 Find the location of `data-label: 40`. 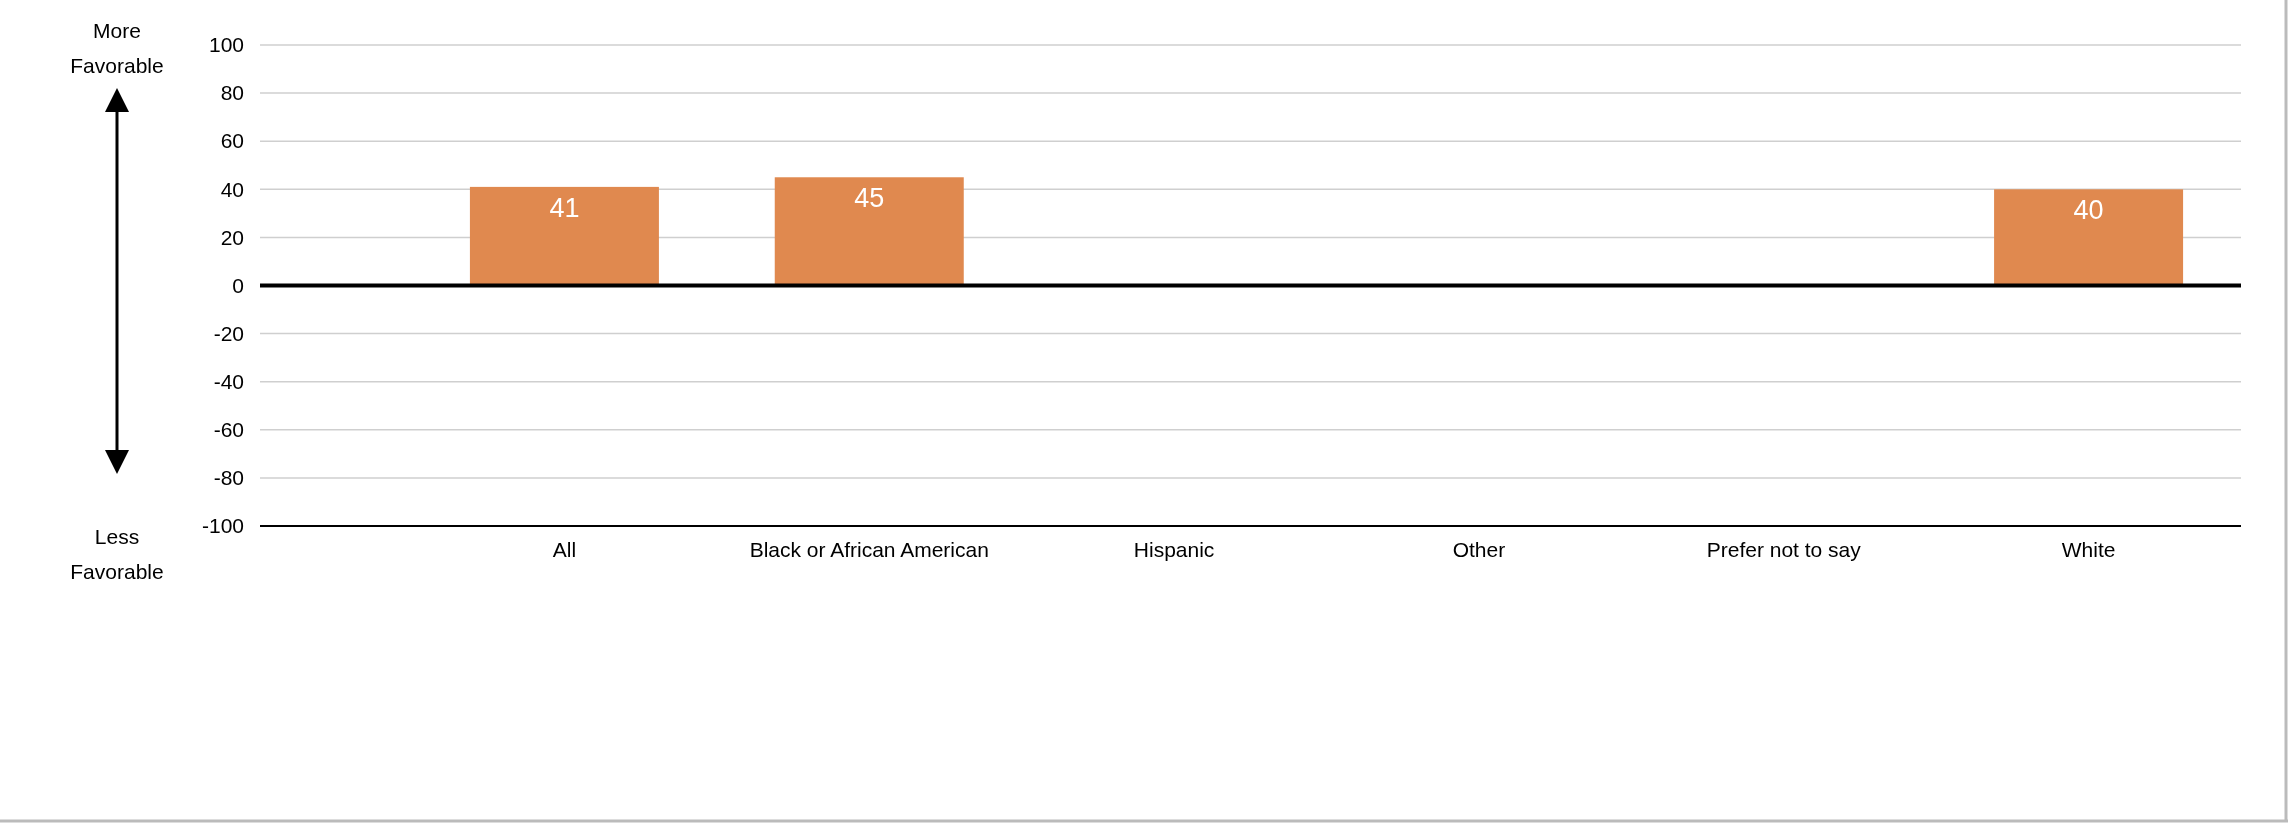

data-label: 40 is located at coordinates (2088, 210).